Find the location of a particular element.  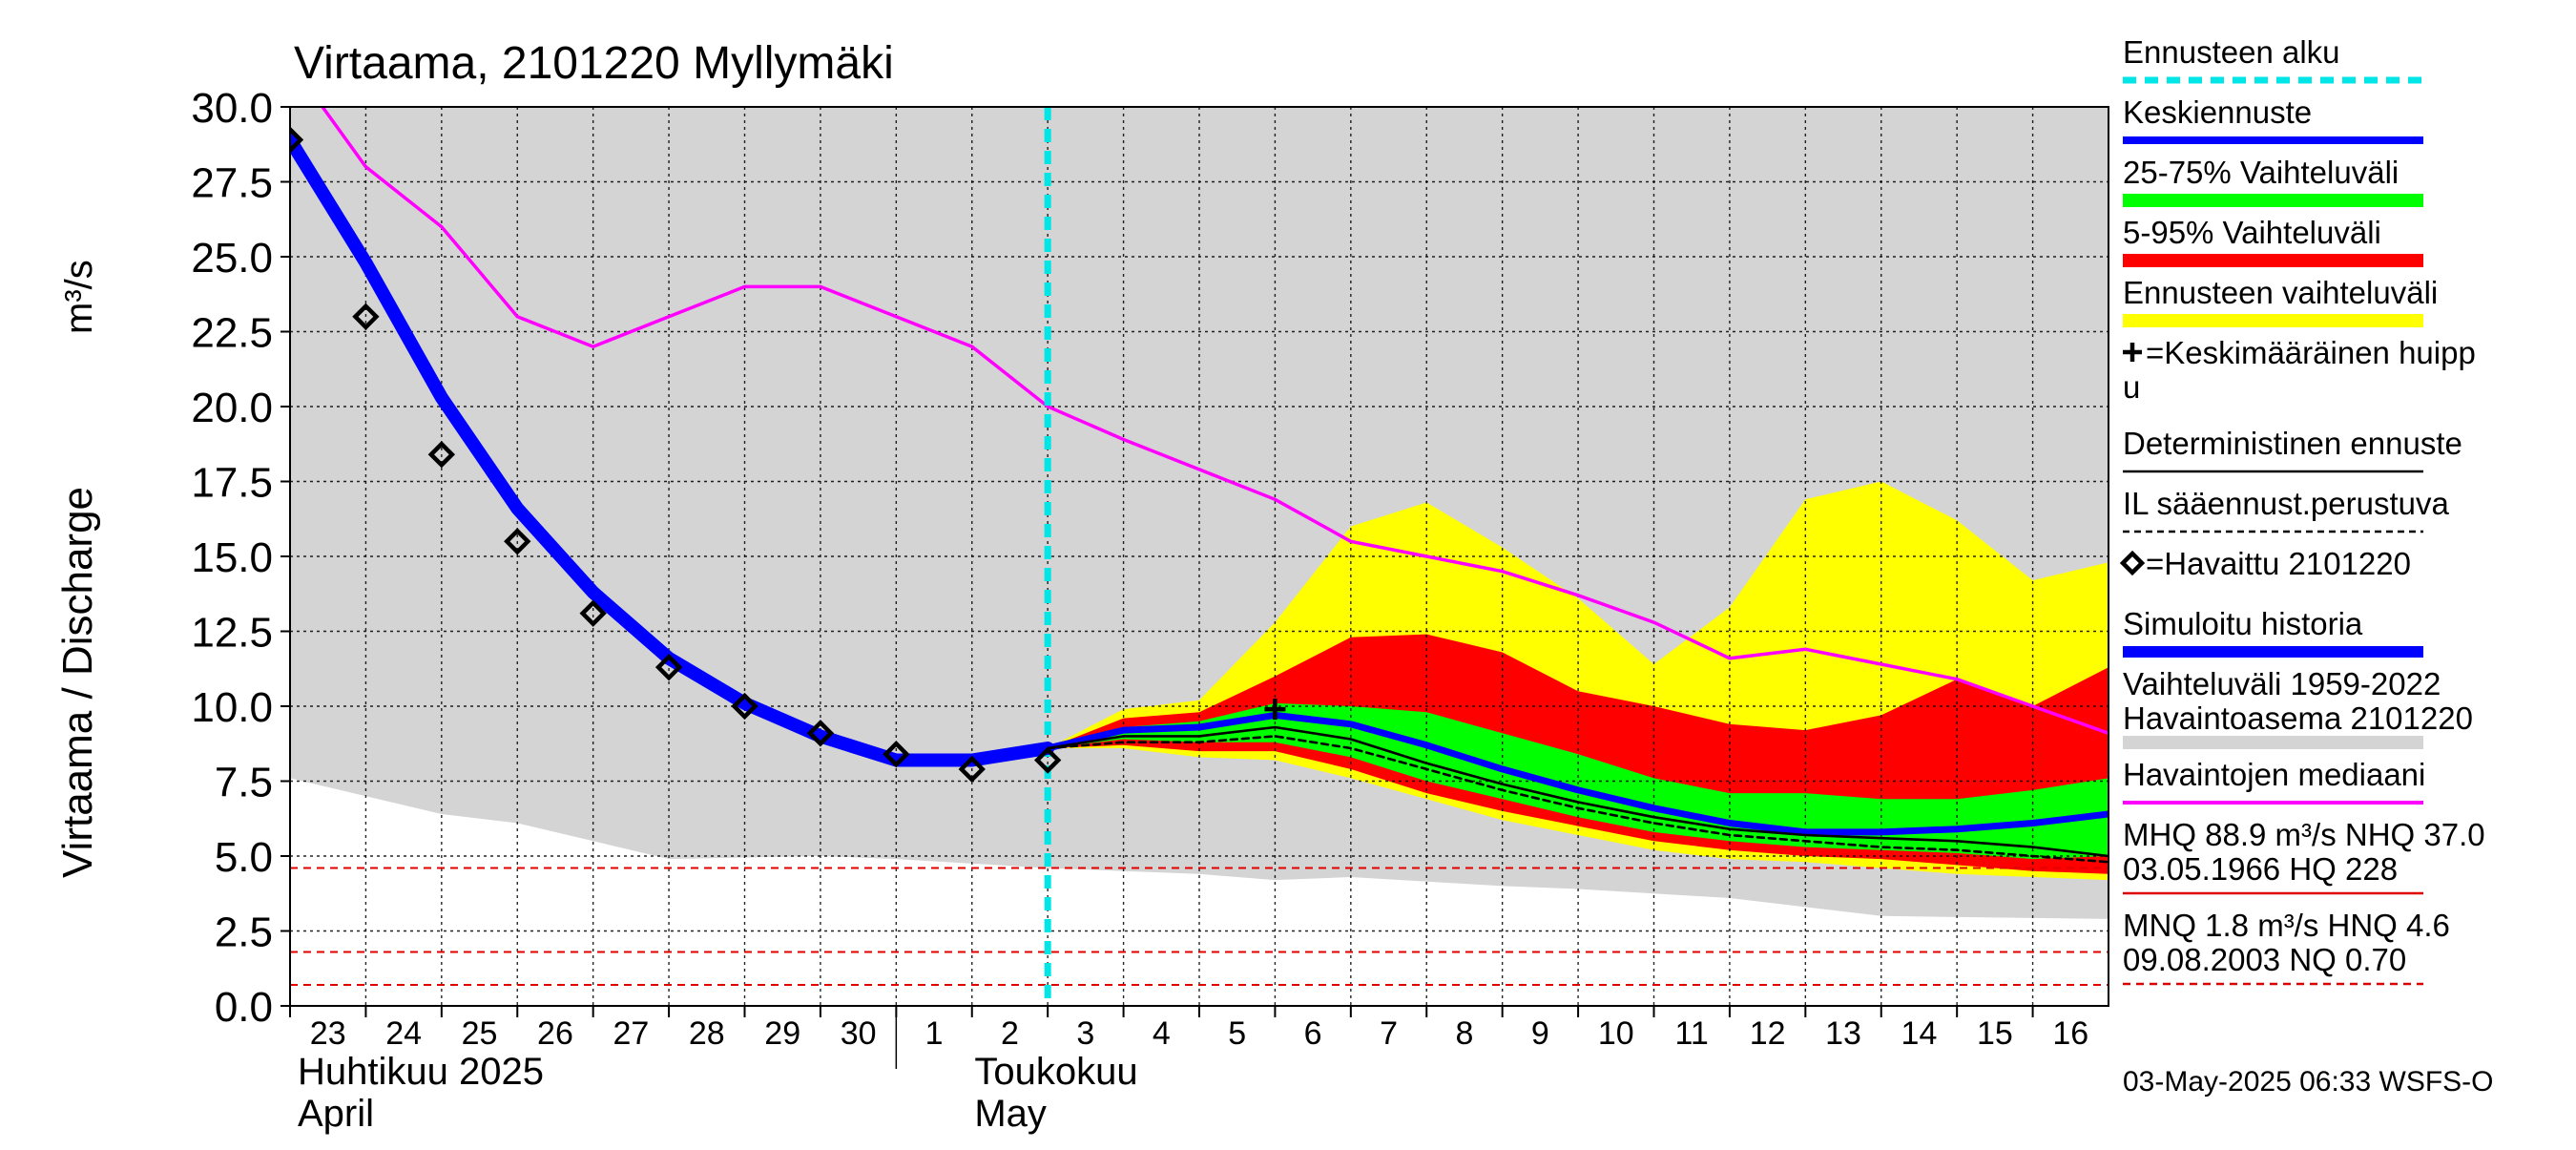

legend-label: =Havaittu 2101220 is located at coordinates (2278, 563).